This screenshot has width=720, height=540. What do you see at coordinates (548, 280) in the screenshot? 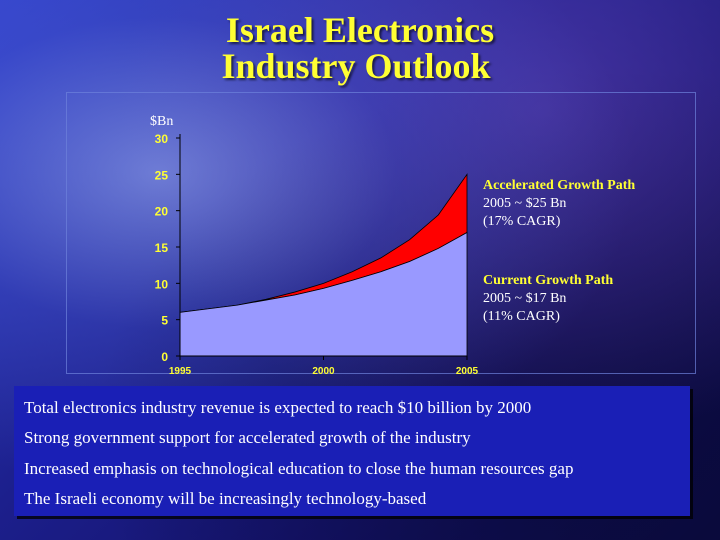
I see `current-growth-head: Current Growth Path` at bounding box center [548, 280].